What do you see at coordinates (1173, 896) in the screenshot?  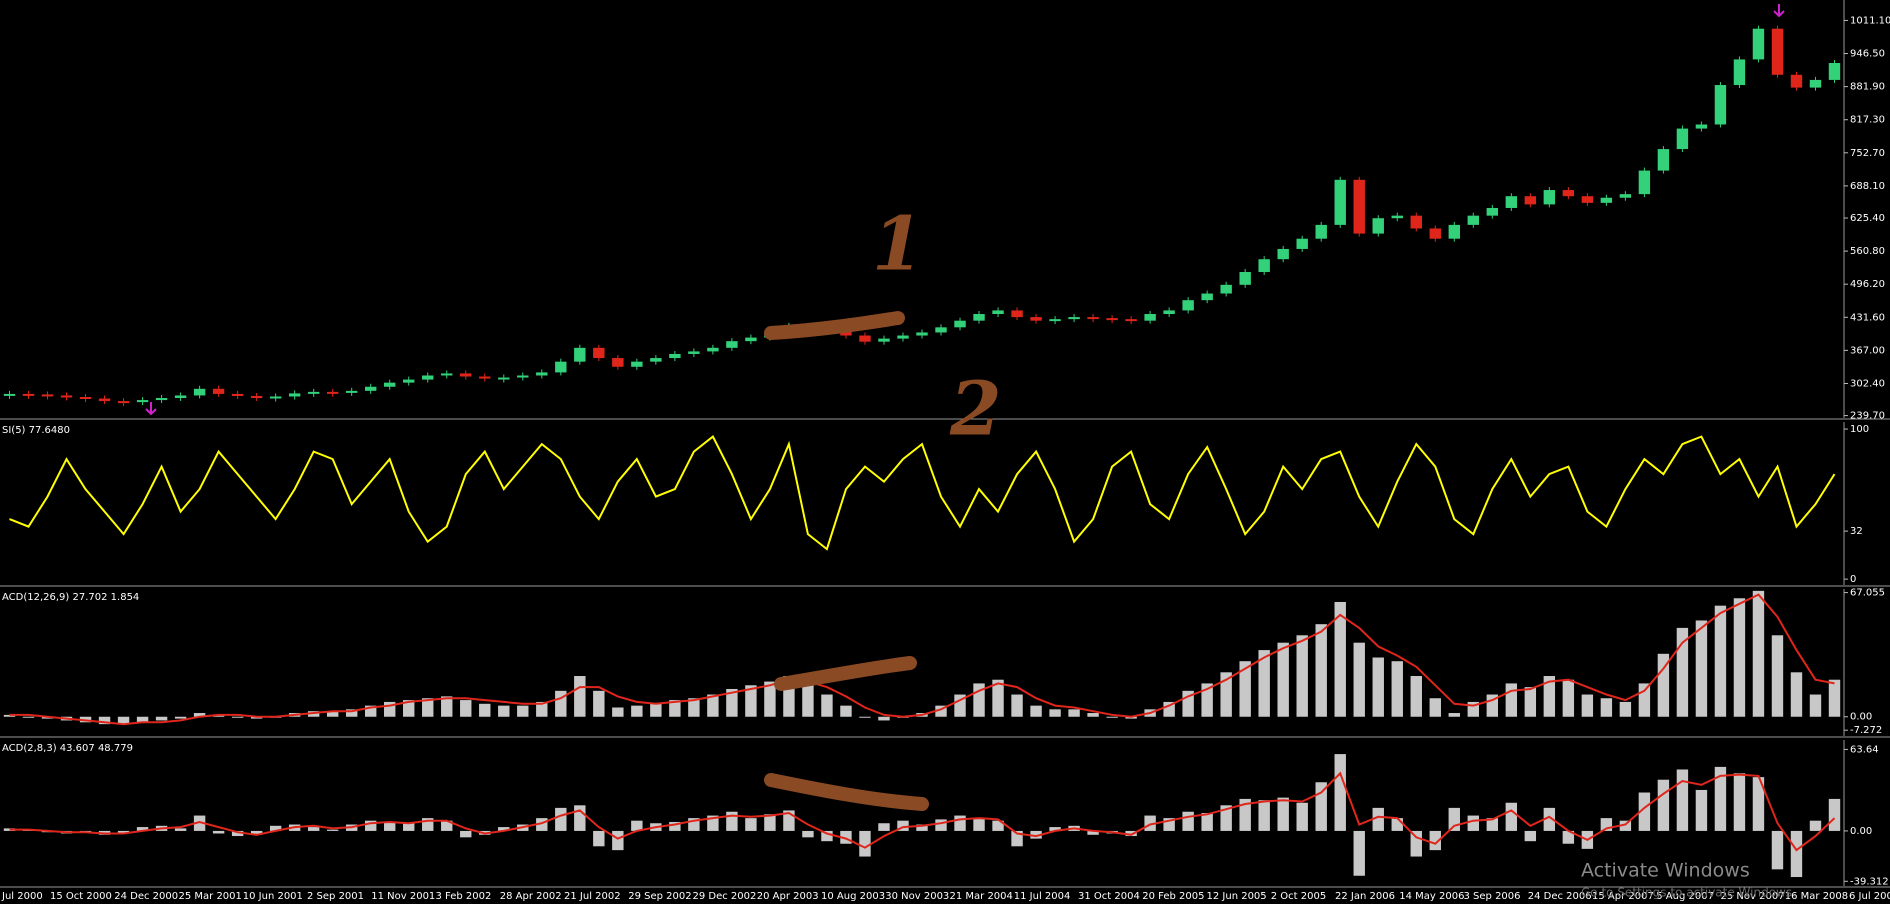 I see `x-tick-label: 20 Feb 2005` at bounding box center [1173, 896].